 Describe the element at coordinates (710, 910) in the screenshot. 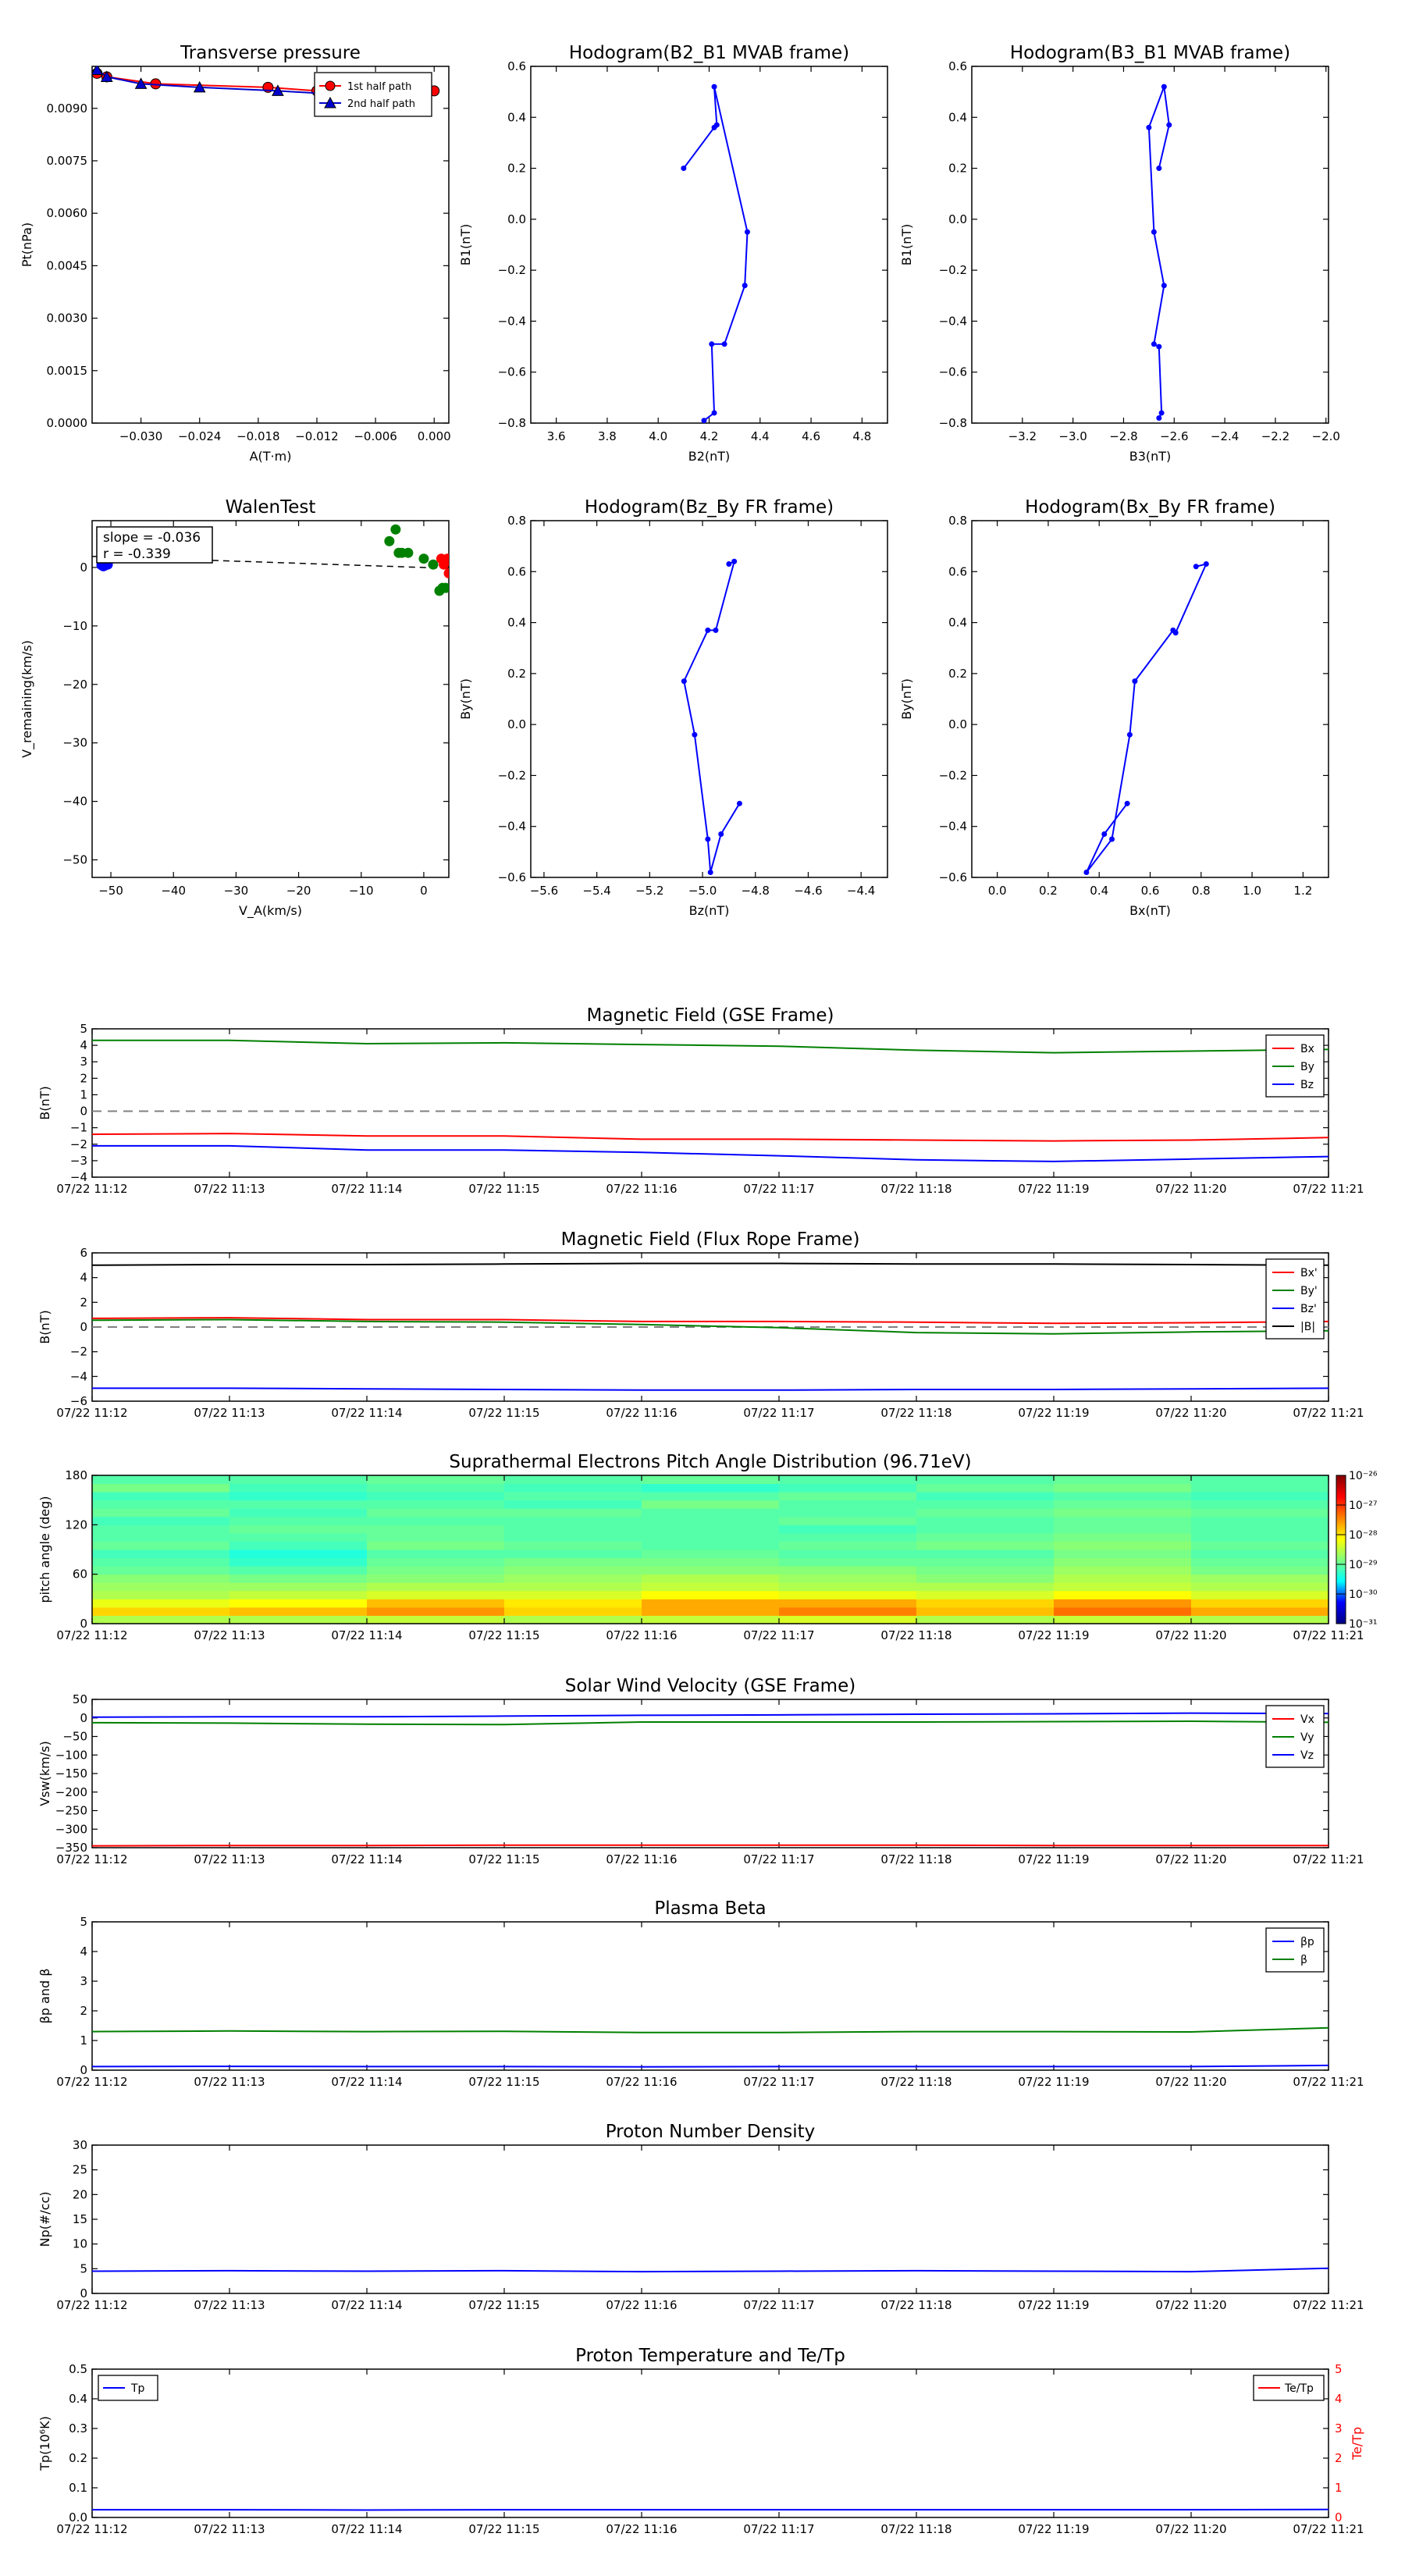

I see `x-axis-label: Bz(nT)` at that location.